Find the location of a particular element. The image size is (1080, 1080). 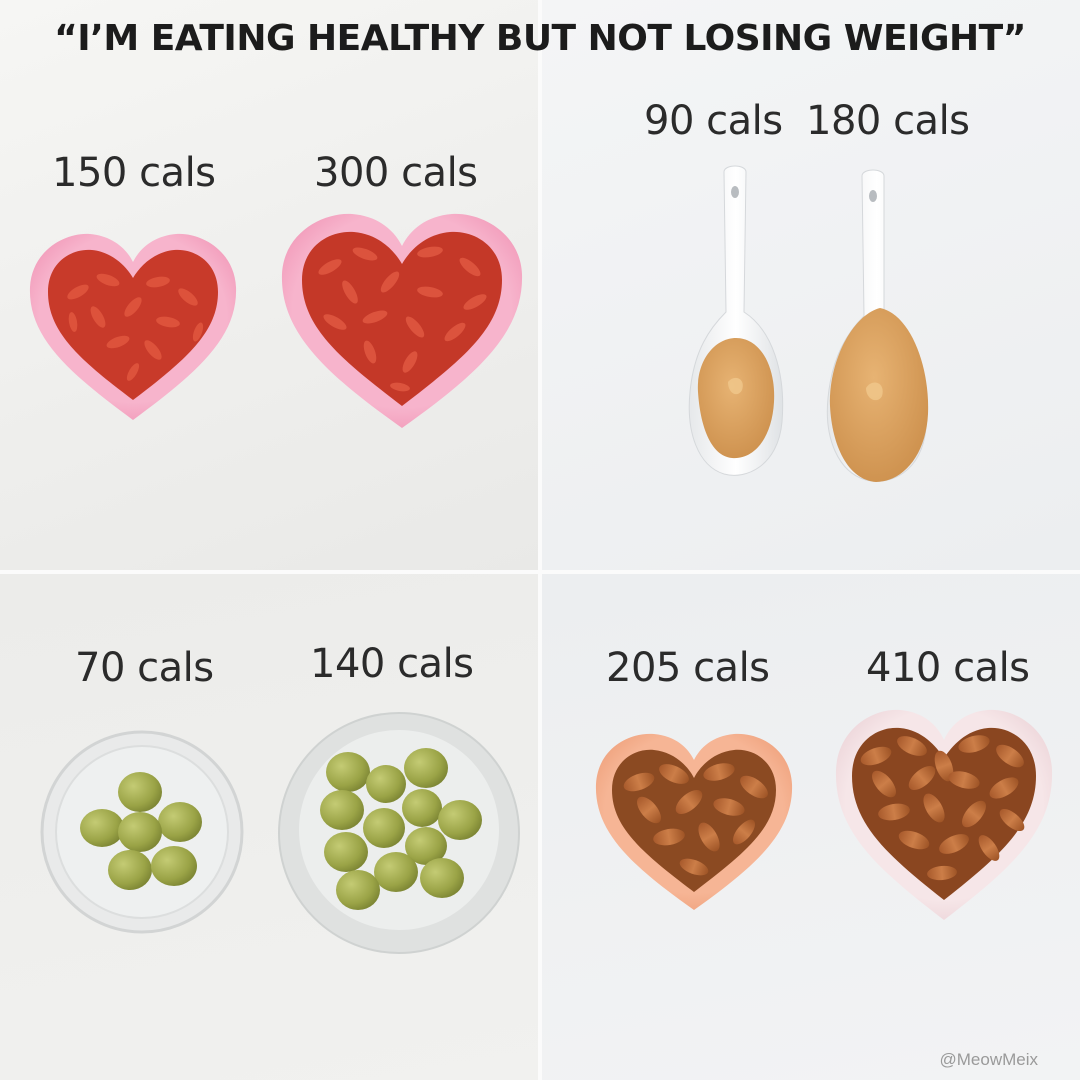

almonds-small-cal-label: 205 cals is located at coordinates (688, 668).